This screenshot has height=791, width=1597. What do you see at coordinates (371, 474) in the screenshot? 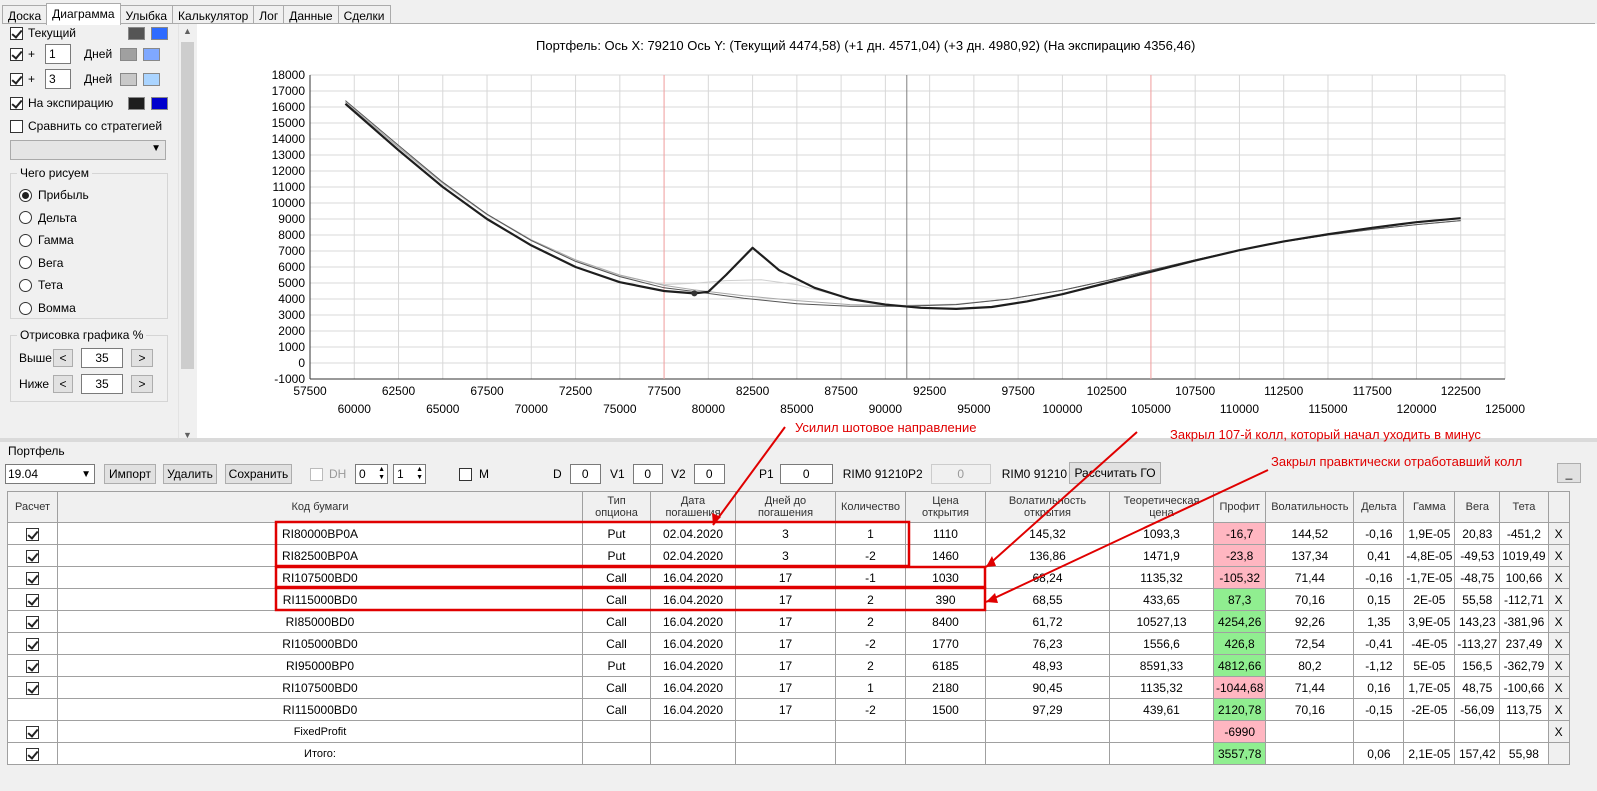
I see `spin1-input: 0 ▲ ▼` at bounding box center [371, 474].